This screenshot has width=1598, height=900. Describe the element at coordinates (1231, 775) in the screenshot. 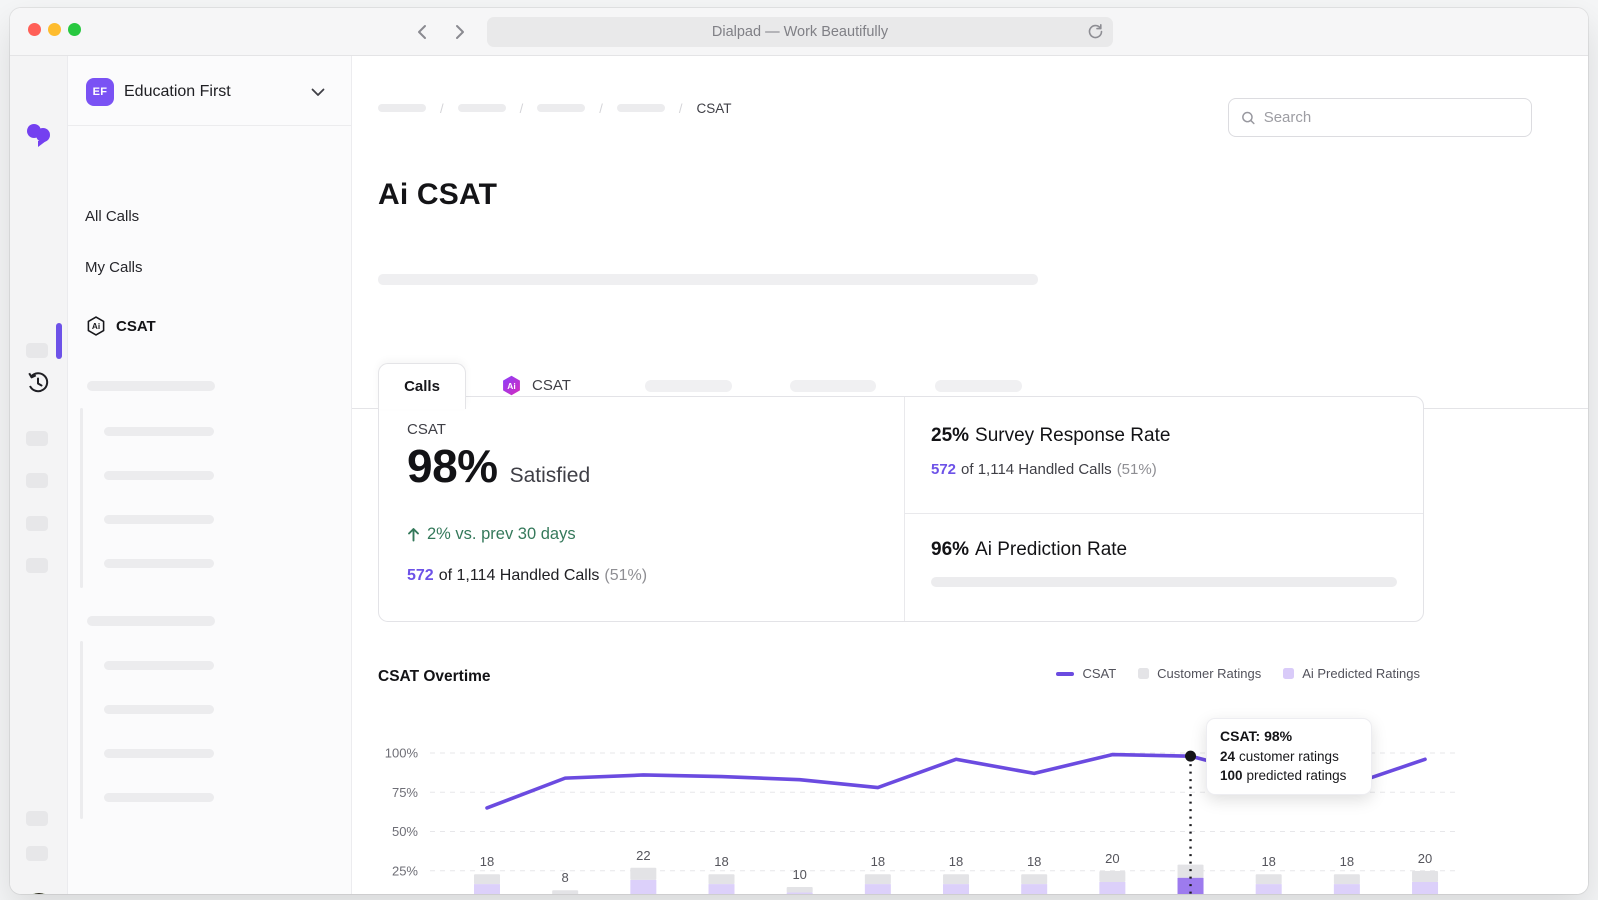

I see `tooltip-predicted-value: 100` at that location.